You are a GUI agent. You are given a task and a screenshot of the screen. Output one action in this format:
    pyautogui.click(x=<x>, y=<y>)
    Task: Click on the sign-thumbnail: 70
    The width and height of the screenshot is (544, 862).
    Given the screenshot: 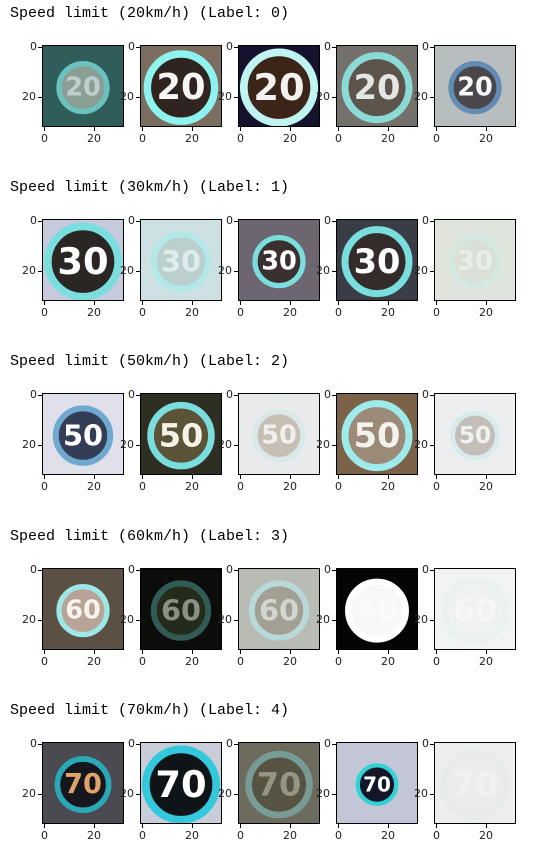 What is the action you would take?
    pyautogui.click(x=475, y=783)
    